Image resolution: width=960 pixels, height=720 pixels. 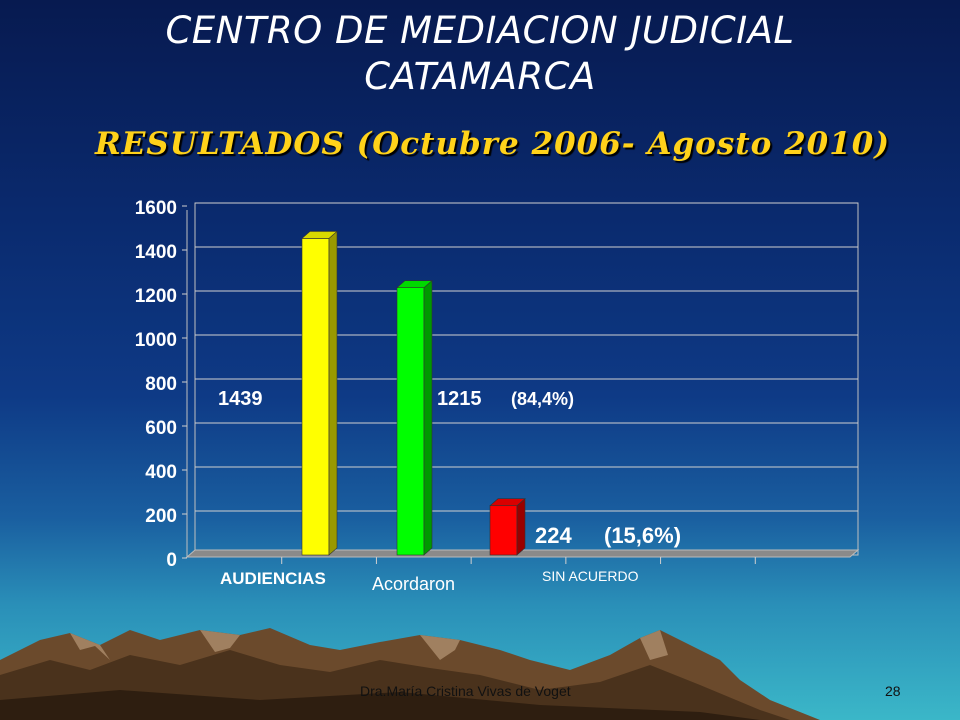 What do you see at coordinates (156, 208) in the screenshot?
I see `y-tick-label: 1600` at bounding box center [156, 208].